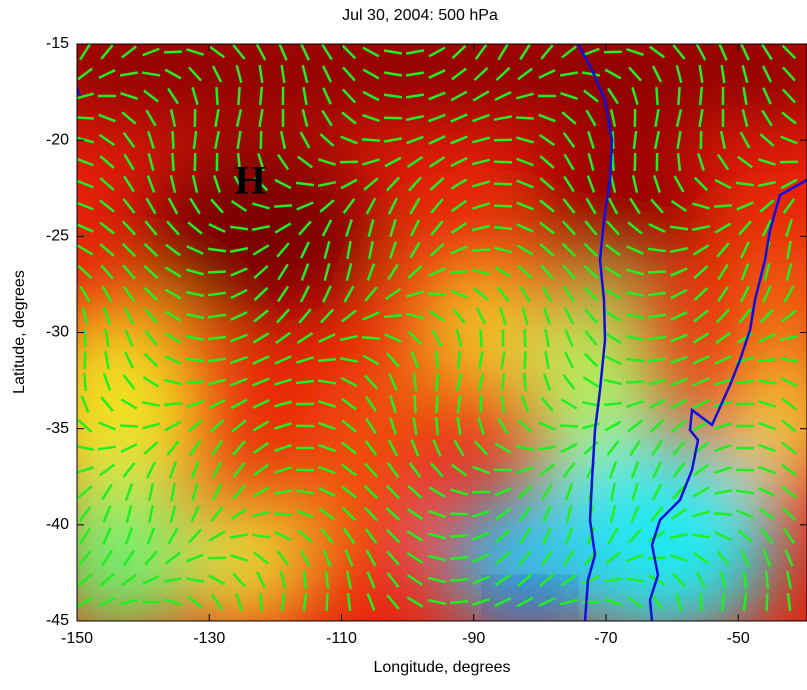  Describe the element at coordinates (57, 524) in the screenshot. I see `y-tick-label: -40` at that location.